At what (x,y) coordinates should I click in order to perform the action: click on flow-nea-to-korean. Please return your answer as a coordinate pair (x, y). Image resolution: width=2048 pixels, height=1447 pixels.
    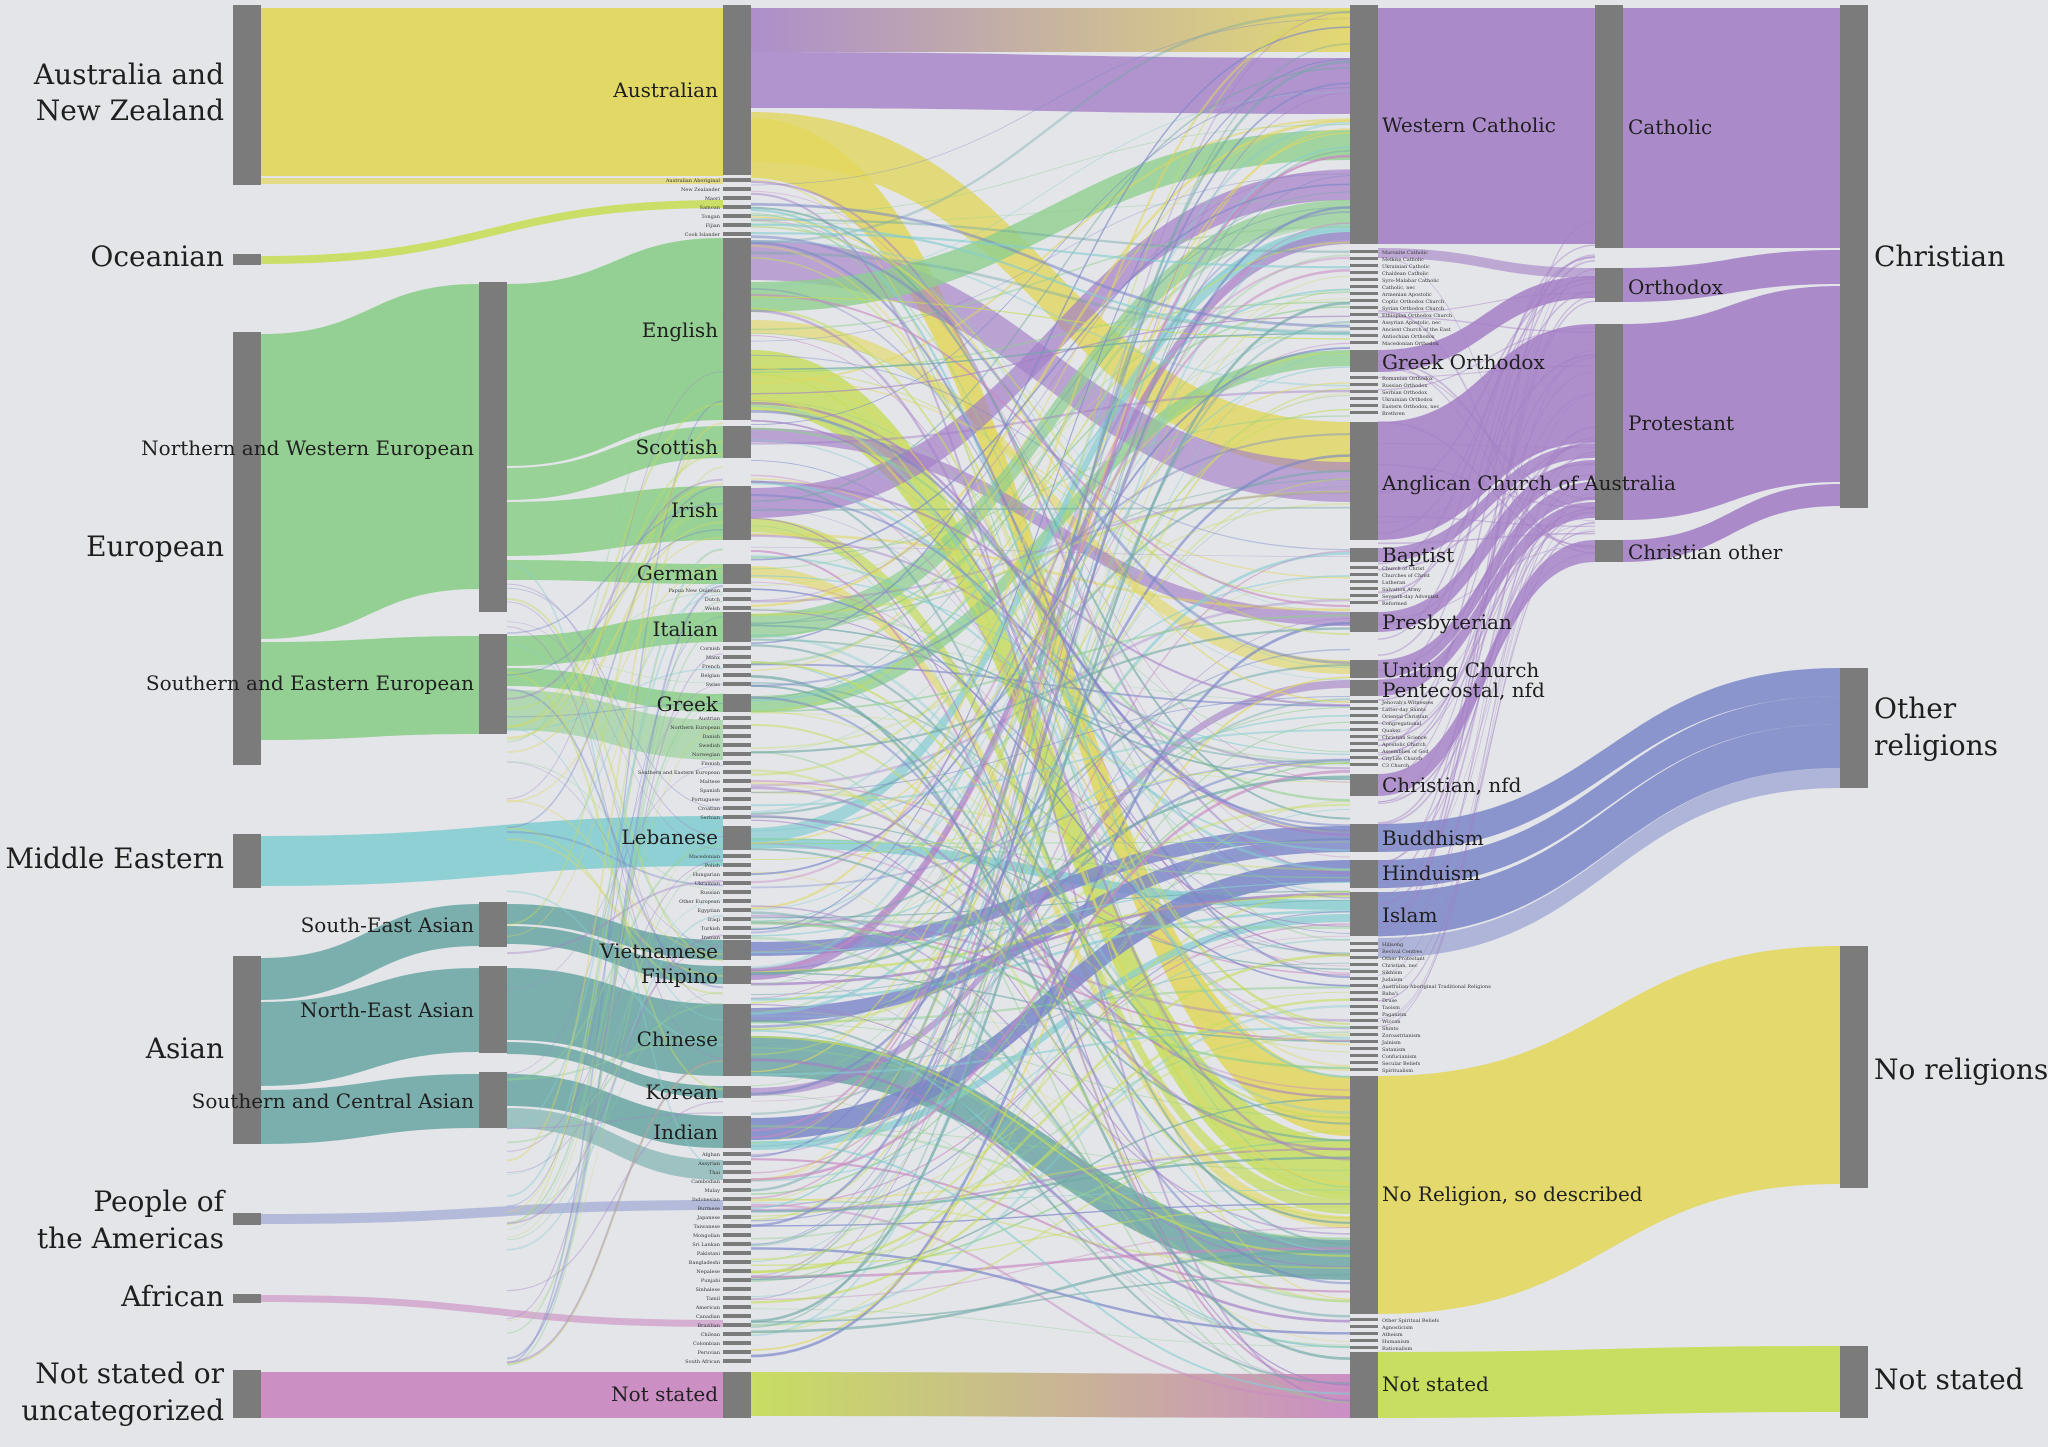
    Looking at the image, I should click on (615, 1070).